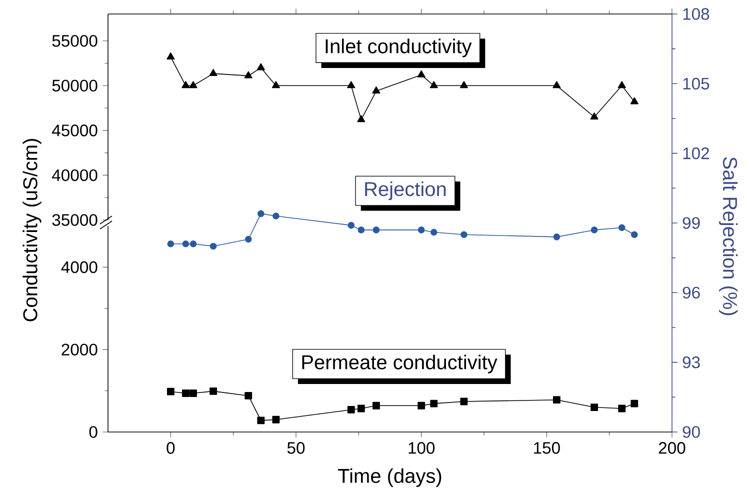 This screenshot has width=750, height=503. Describe the element at coordinates (93, 432) in the screenshot. I see `y-tick-label: 0` at that location.